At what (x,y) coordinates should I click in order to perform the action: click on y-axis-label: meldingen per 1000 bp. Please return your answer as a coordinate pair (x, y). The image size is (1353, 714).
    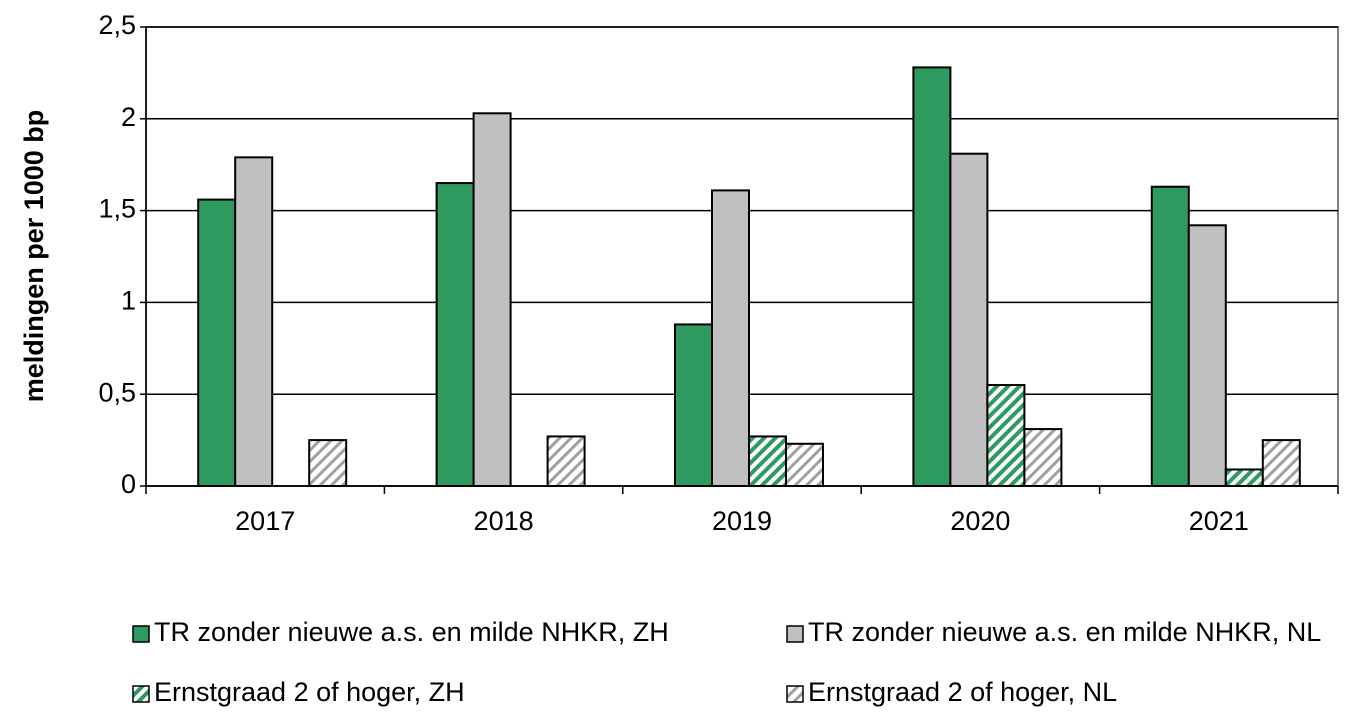
    Looking at the image, I should click on (34, 256).